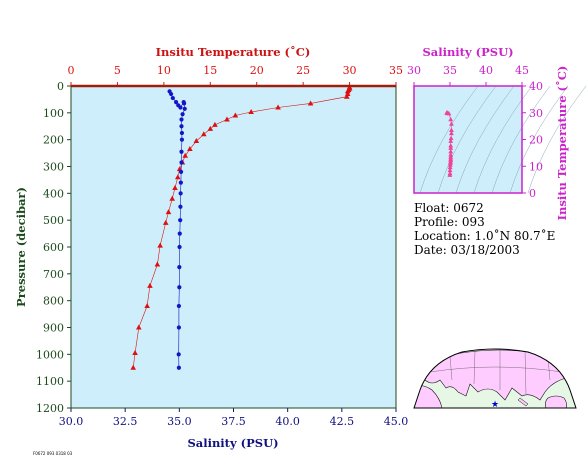 The image size is (587, 468). What do you see at coordinates (532, 193) in the screenshot?
I see `ts-temperature-tick-label: 0` at bounding box center [532, 193].